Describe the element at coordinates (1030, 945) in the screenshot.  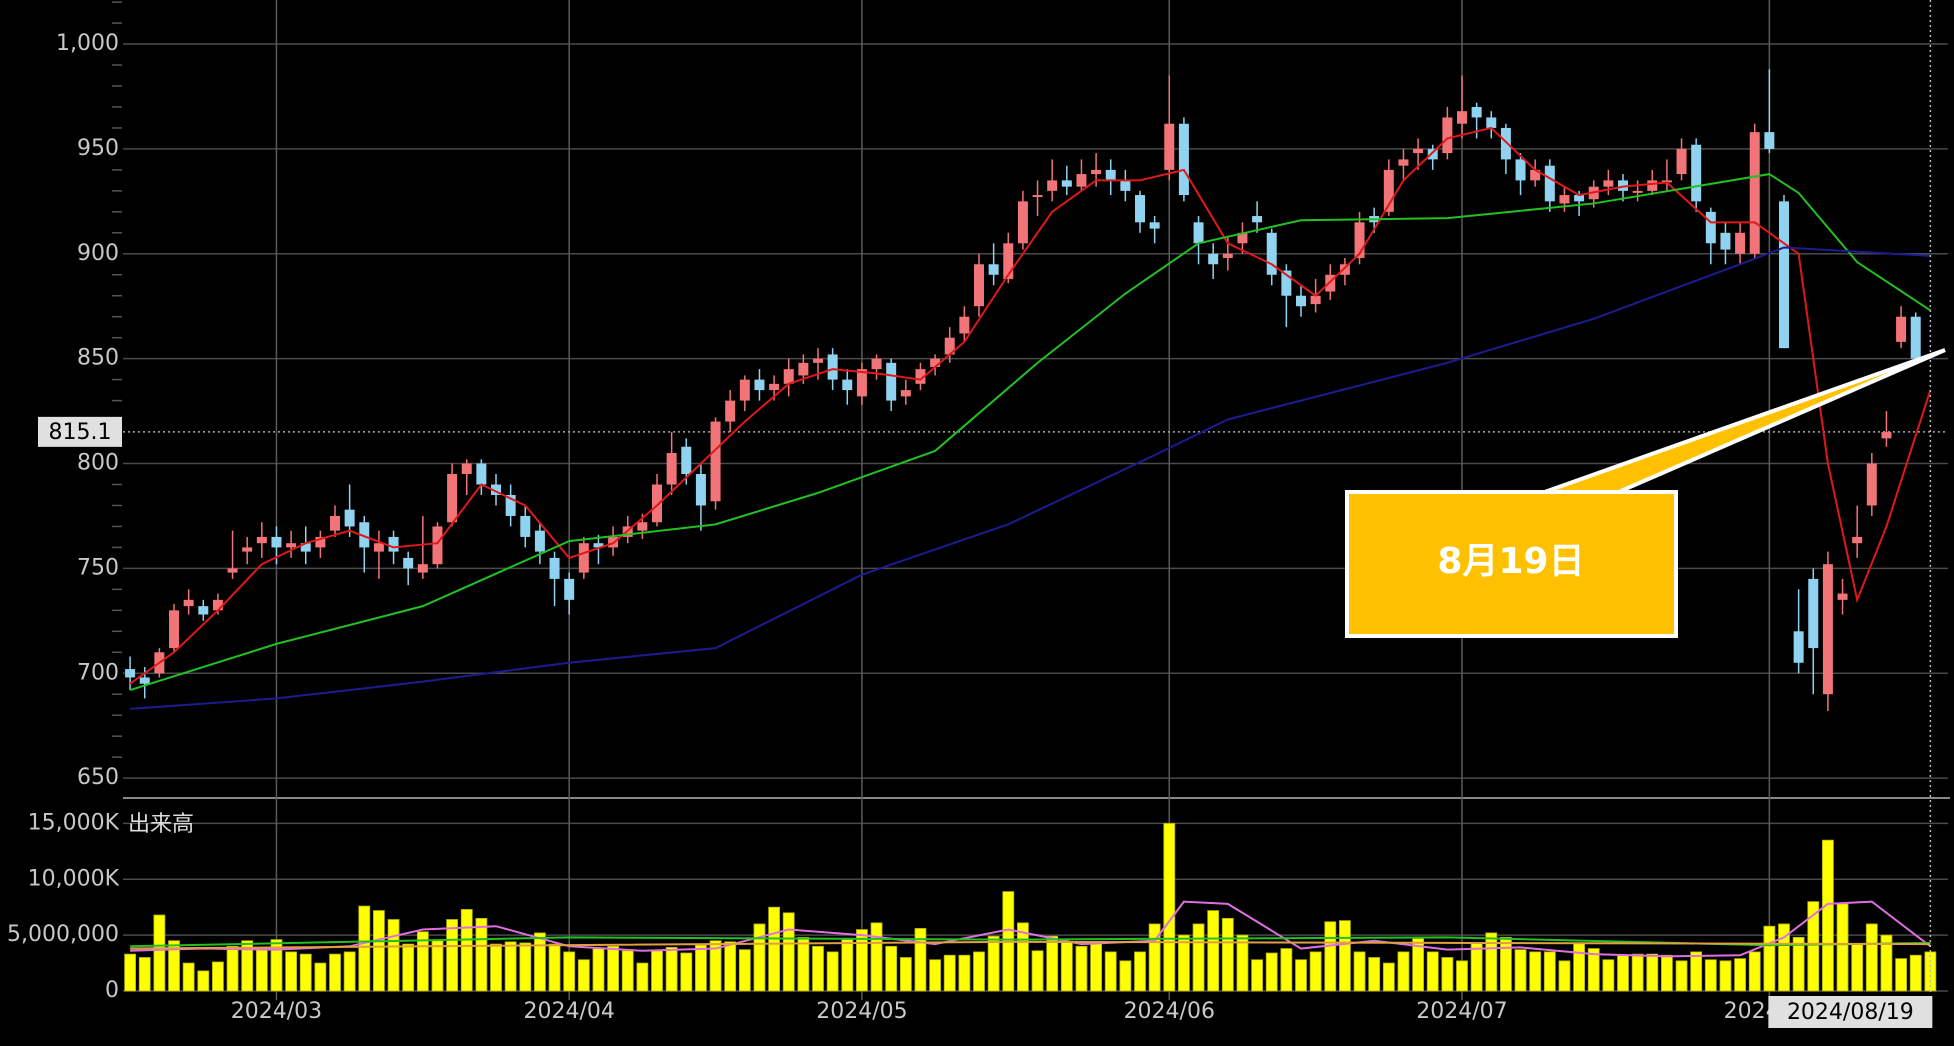
I see `volume-average-line` at that location.